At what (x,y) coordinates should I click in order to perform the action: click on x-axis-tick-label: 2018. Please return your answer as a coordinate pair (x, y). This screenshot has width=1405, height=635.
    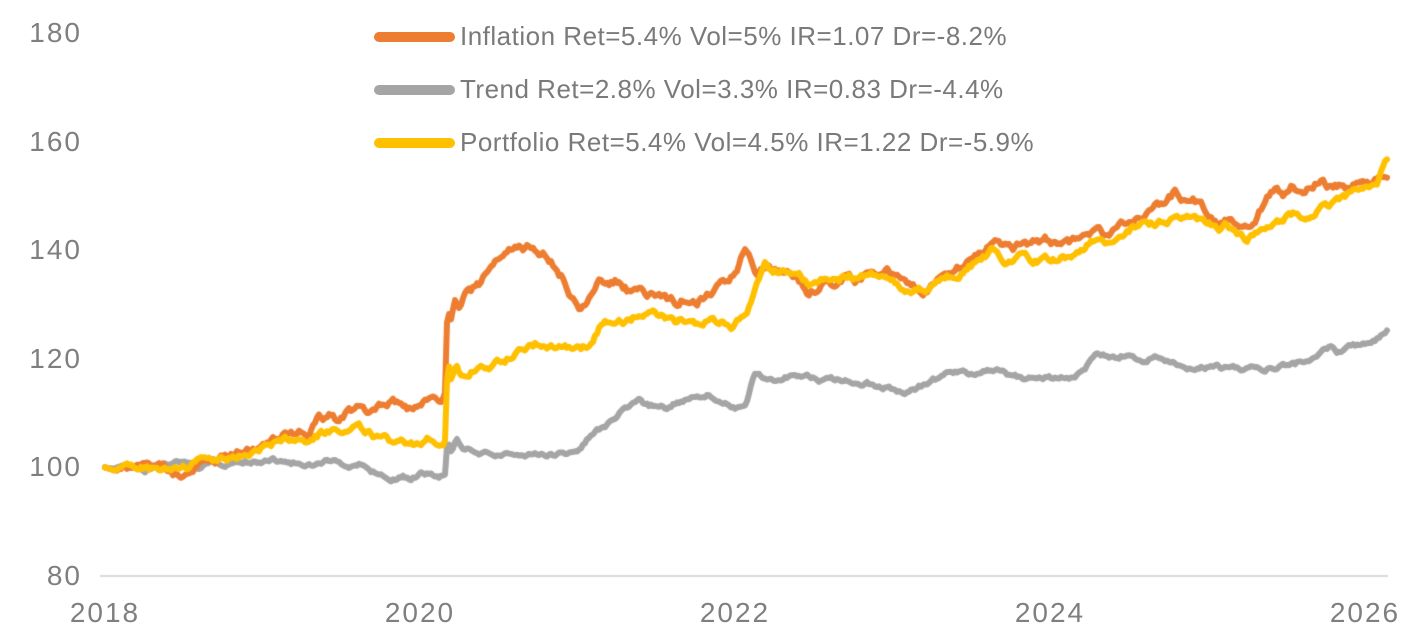
    Looking at the image, I should click on (105, 612).